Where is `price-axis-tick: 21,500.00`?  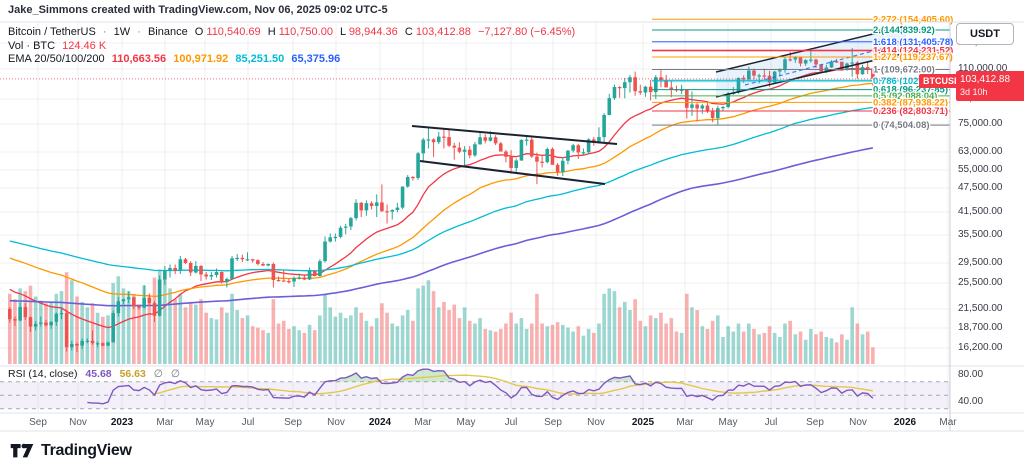
price-axis-tick: 21,500.00 is located at coordinates (980, 308).